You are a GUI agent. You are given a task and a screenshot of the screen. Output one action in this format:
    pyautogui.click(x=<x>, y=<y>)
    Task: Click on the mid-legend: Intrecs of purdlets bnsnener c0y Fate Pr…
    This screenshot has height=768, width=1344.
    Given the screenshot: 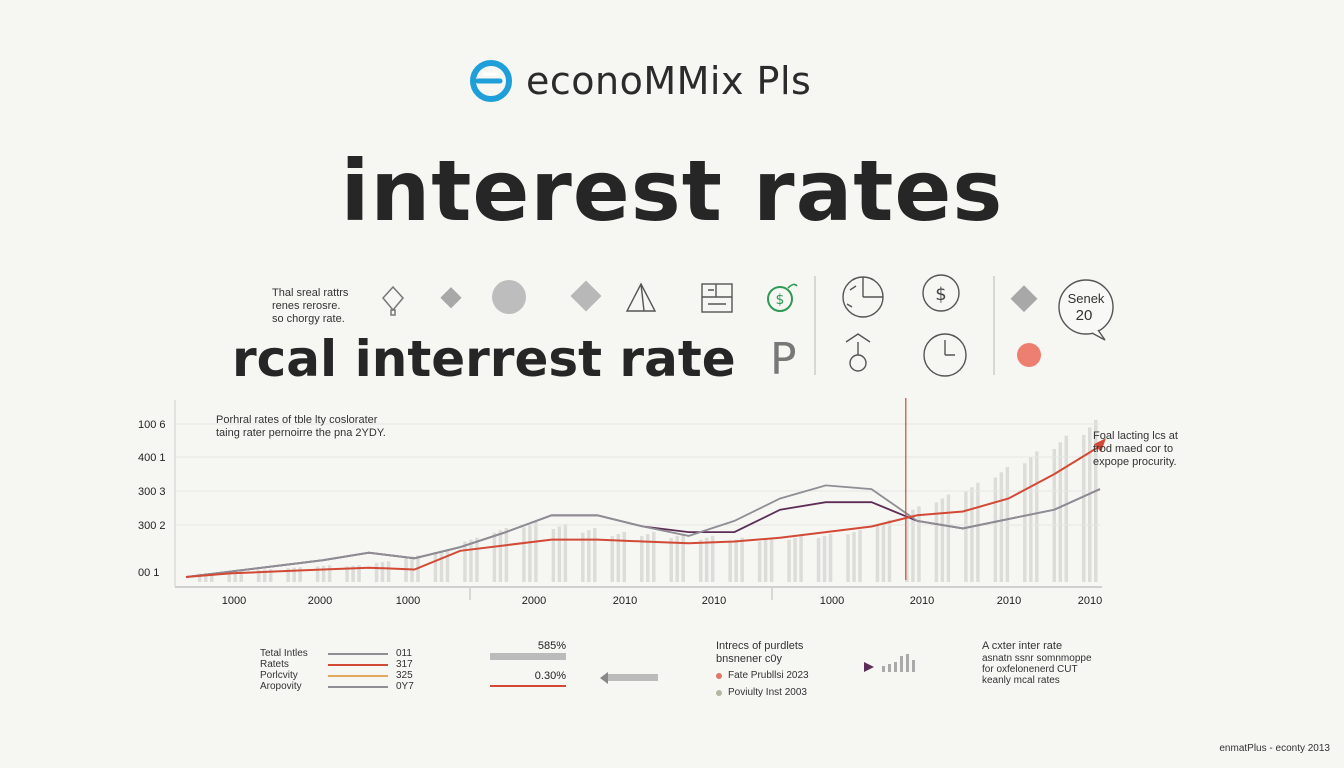 What is the action you would take?
    pyautogui.click(x=762, y=670)
    